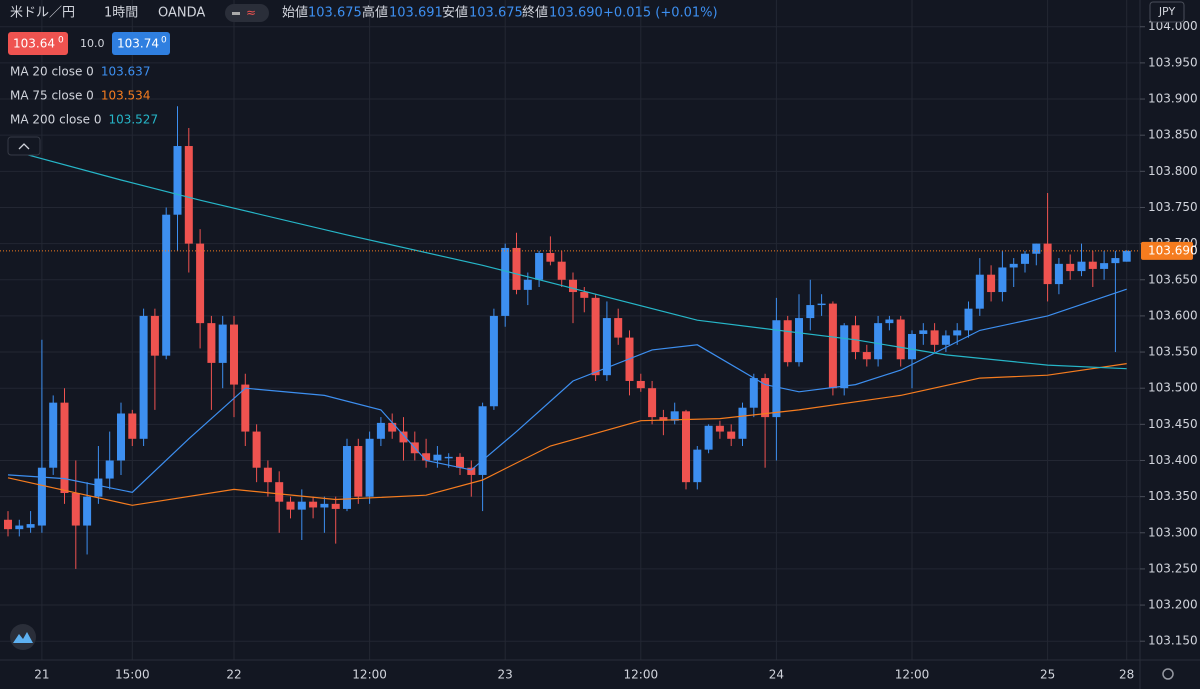 Image resolution: width=1200 pixels, height=689 pixels. What do you see at coordinates (41, 675) in the screenshot?
I see `x-tick-label: 21` at bounding box center [41, 675].